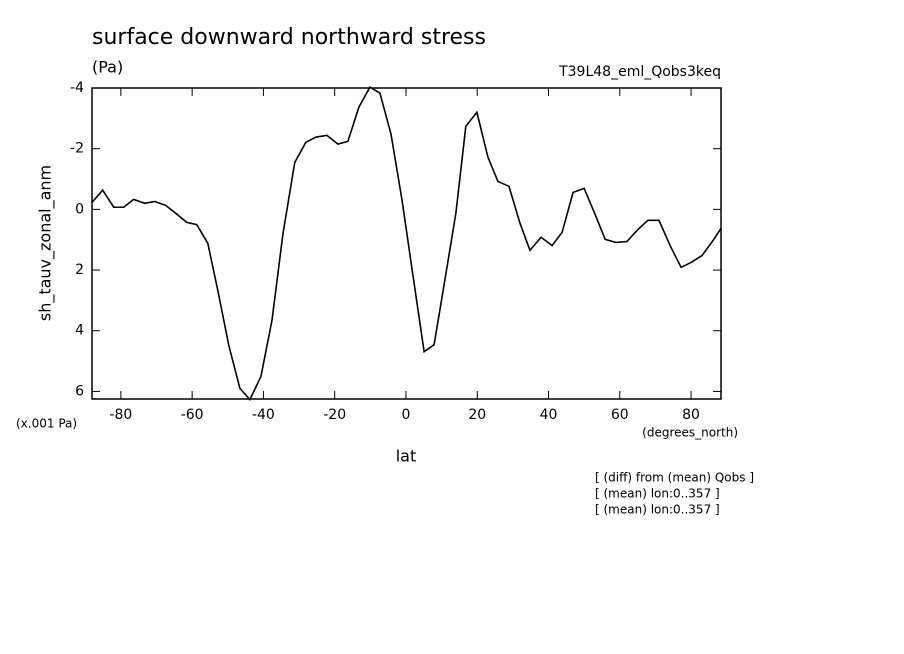 The image size is (904, 654). Describe the element at coordinates (263, 415) in the screenshot. I see `x-tick-label: -40` at that location.